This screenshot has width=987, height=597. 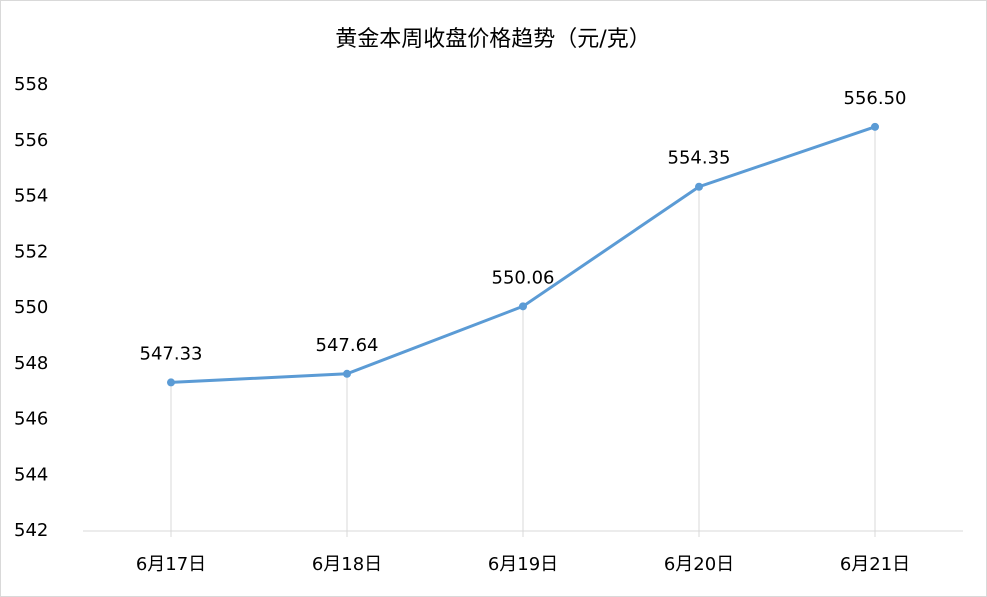 I want to click on x-tick-label: 6月18日, so click(x=347, y=564).